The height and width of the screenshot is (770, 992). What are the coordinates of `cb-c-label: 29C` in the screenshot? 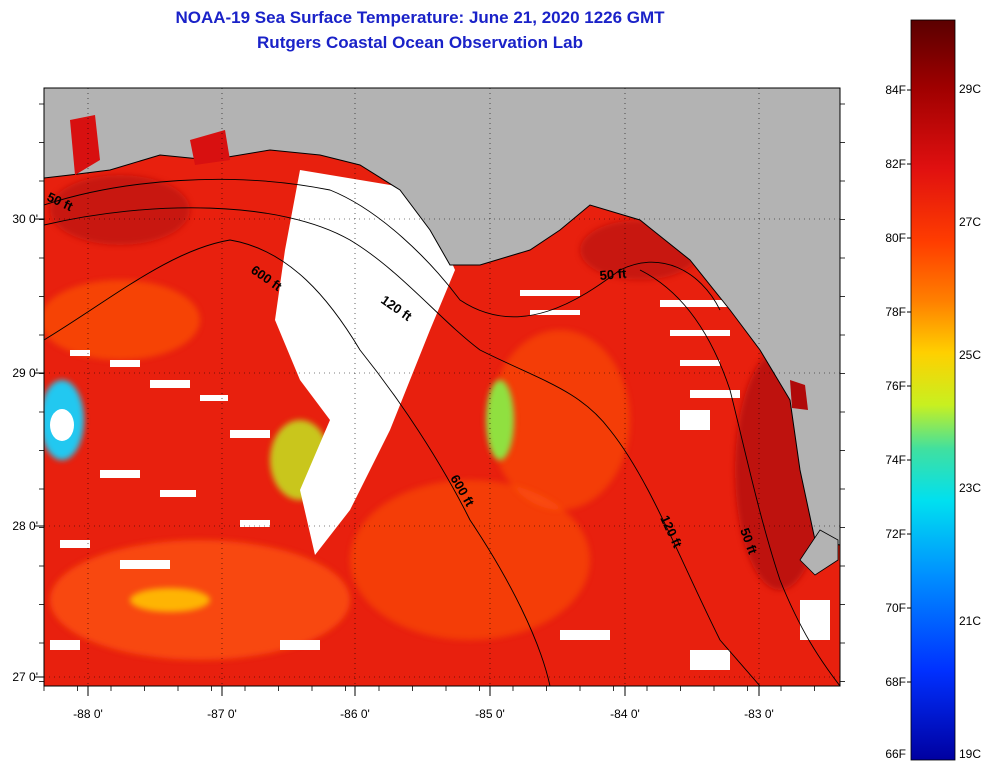 It's located at (970, 89).